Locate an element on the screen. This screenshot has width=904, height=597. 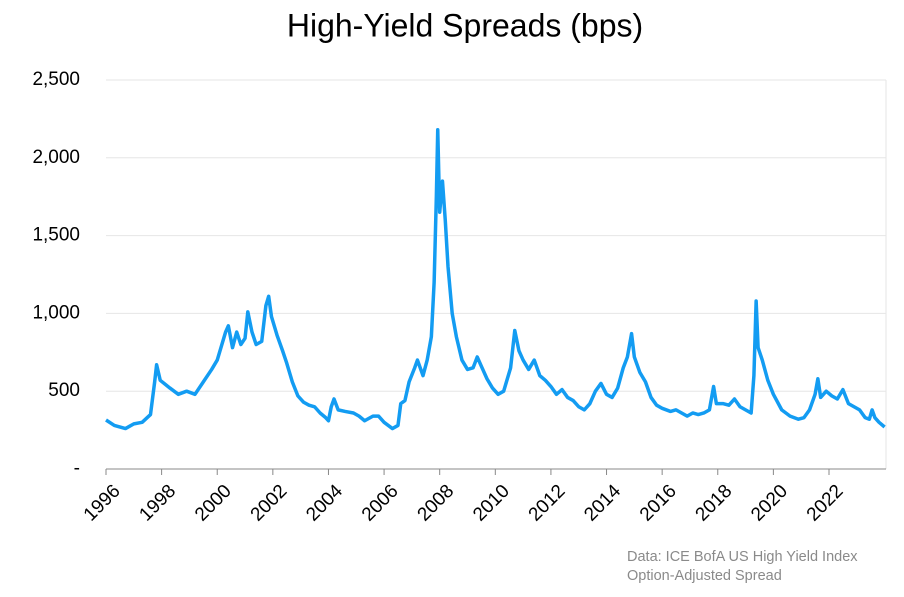
x-tick-label: 1998 is located at coordinates (157, 503).